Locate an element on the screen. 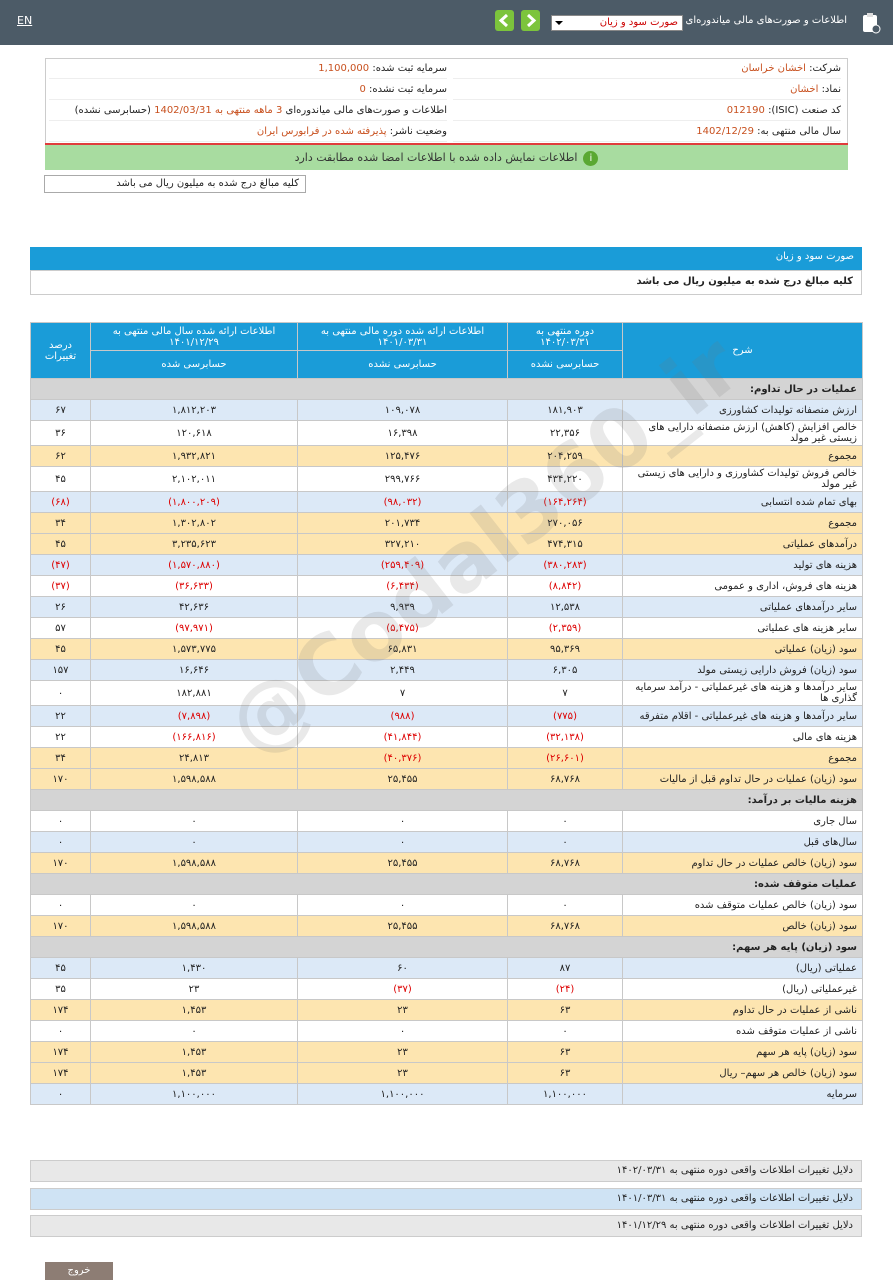 This screenshot has height=1280, width=893. row-label: غیرعملیاتی (ریال) is located at coordinates (742, 989).